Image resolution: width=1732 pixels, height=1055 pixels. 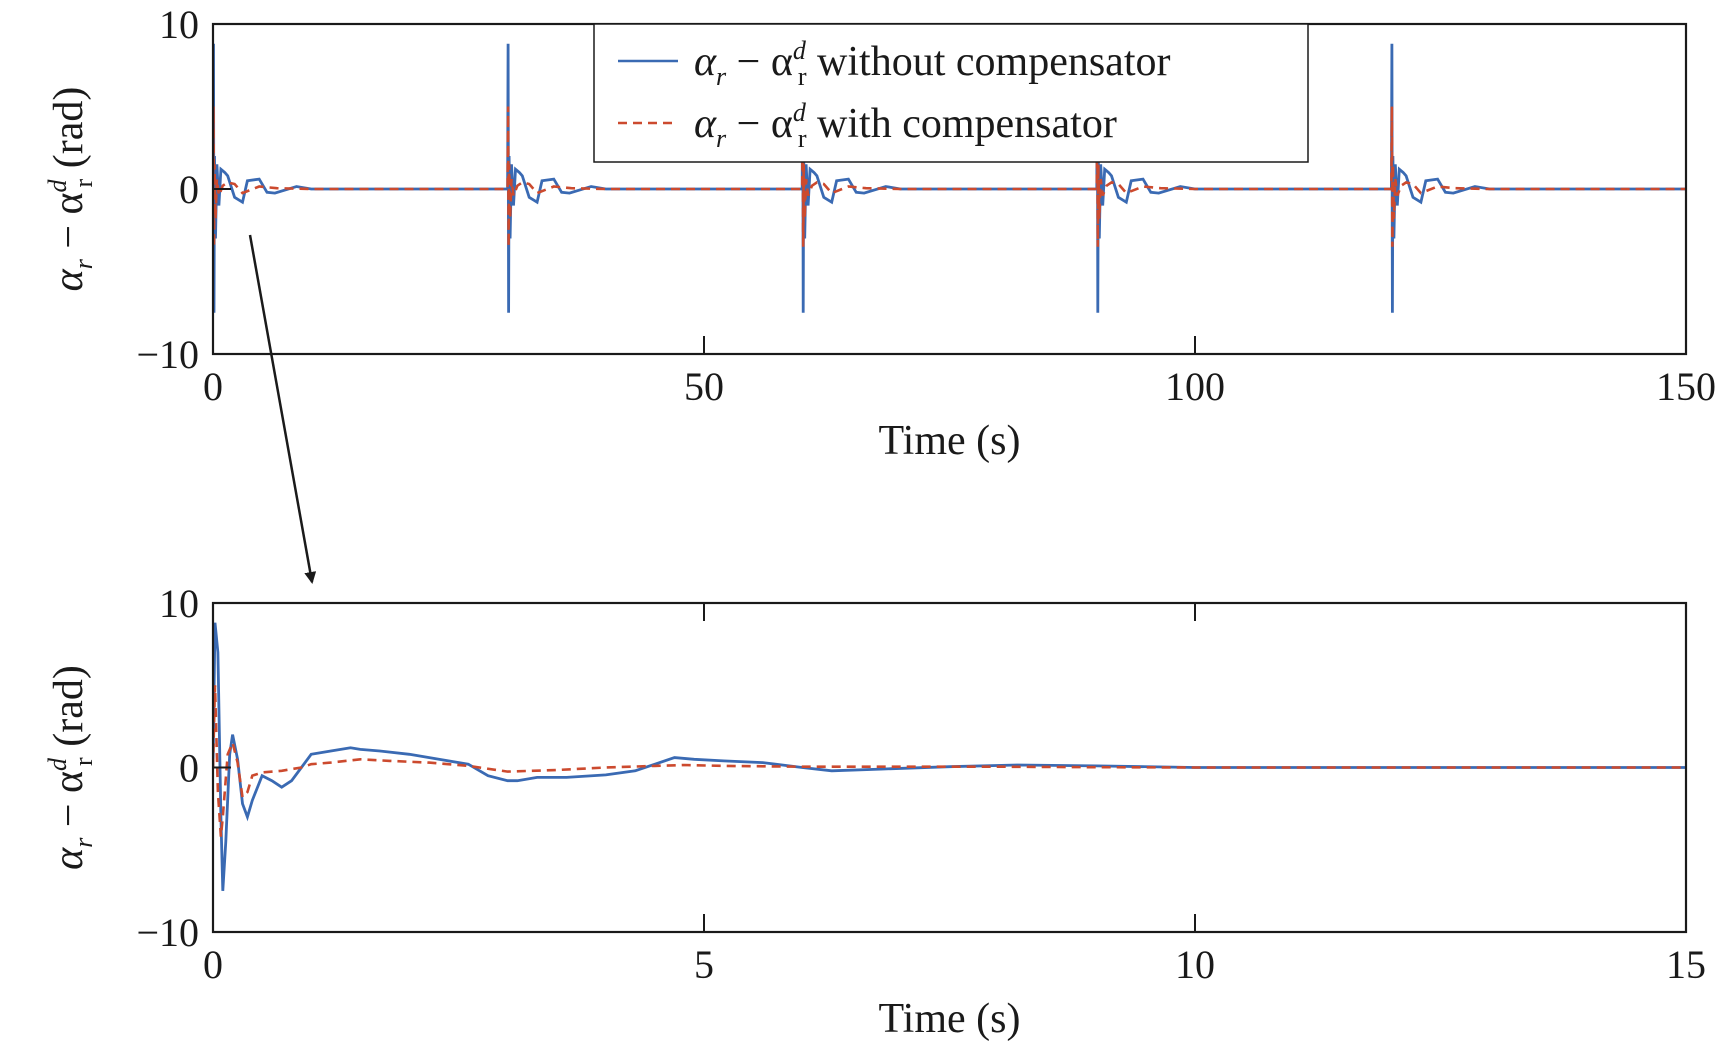 What do you see at coordinates (1195, 964) in the screenshot?
I see `x-tick-label: 10` at bounding box center [1195, 964].